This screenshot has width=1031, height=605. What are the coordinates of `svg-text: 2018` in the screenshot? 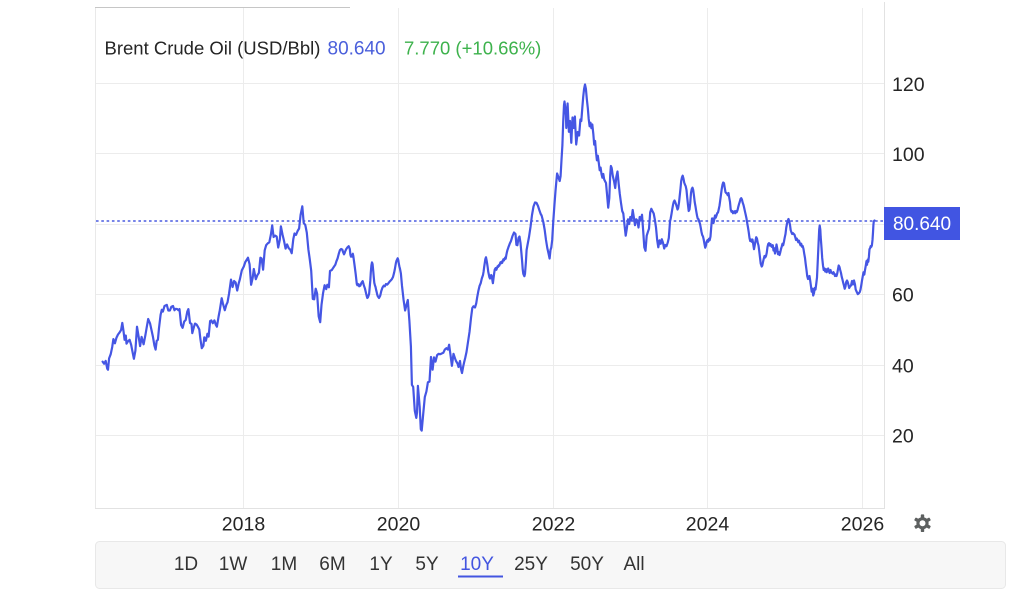 It's located at (243, 525).